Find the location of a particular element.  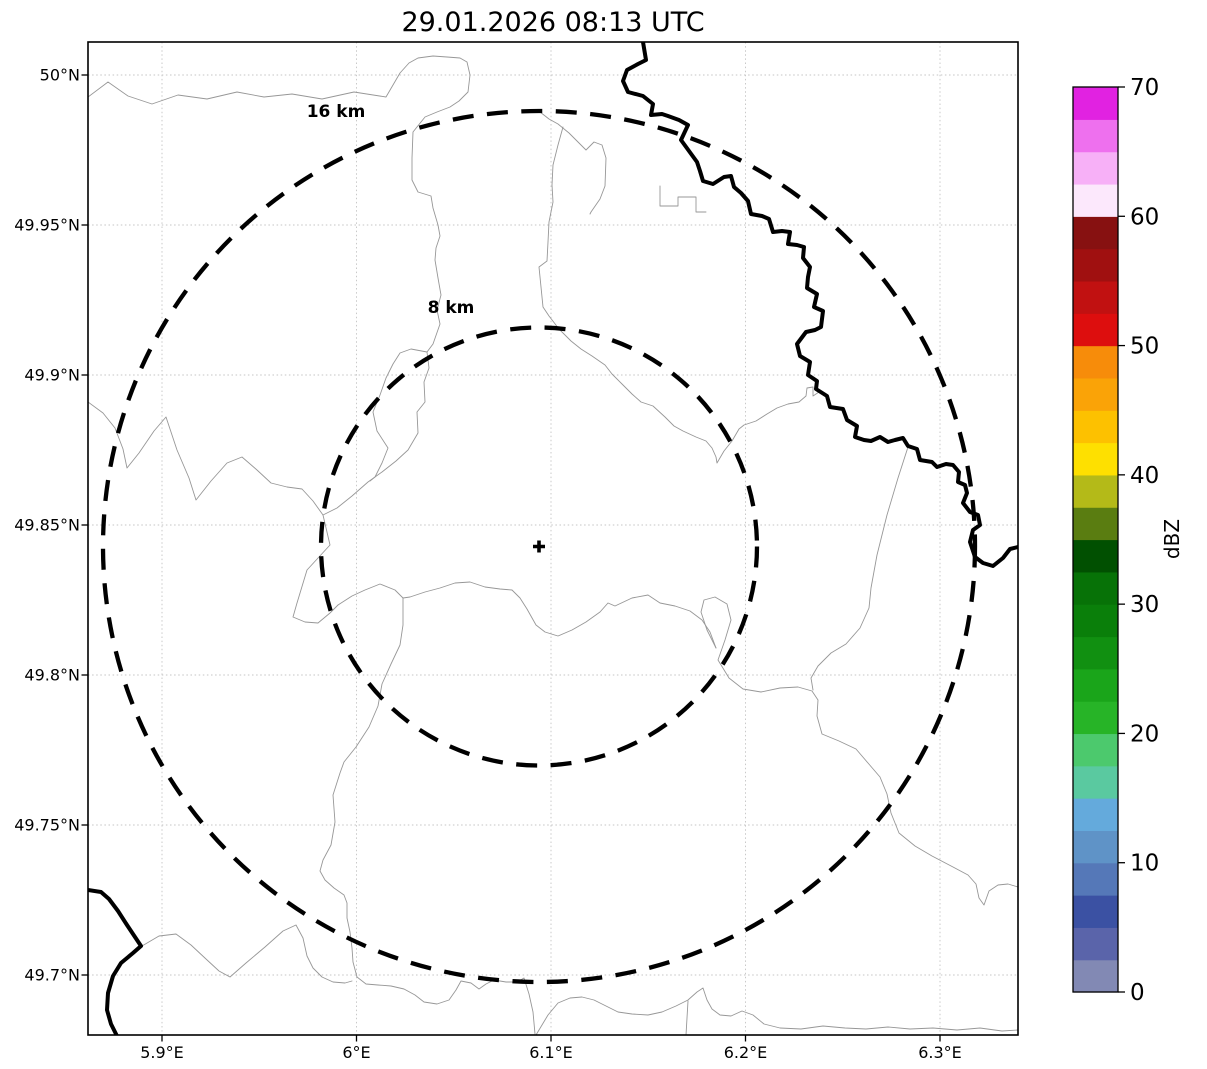

y-axis-tick-label: 49.85°N is located at coordinates (47, 525).